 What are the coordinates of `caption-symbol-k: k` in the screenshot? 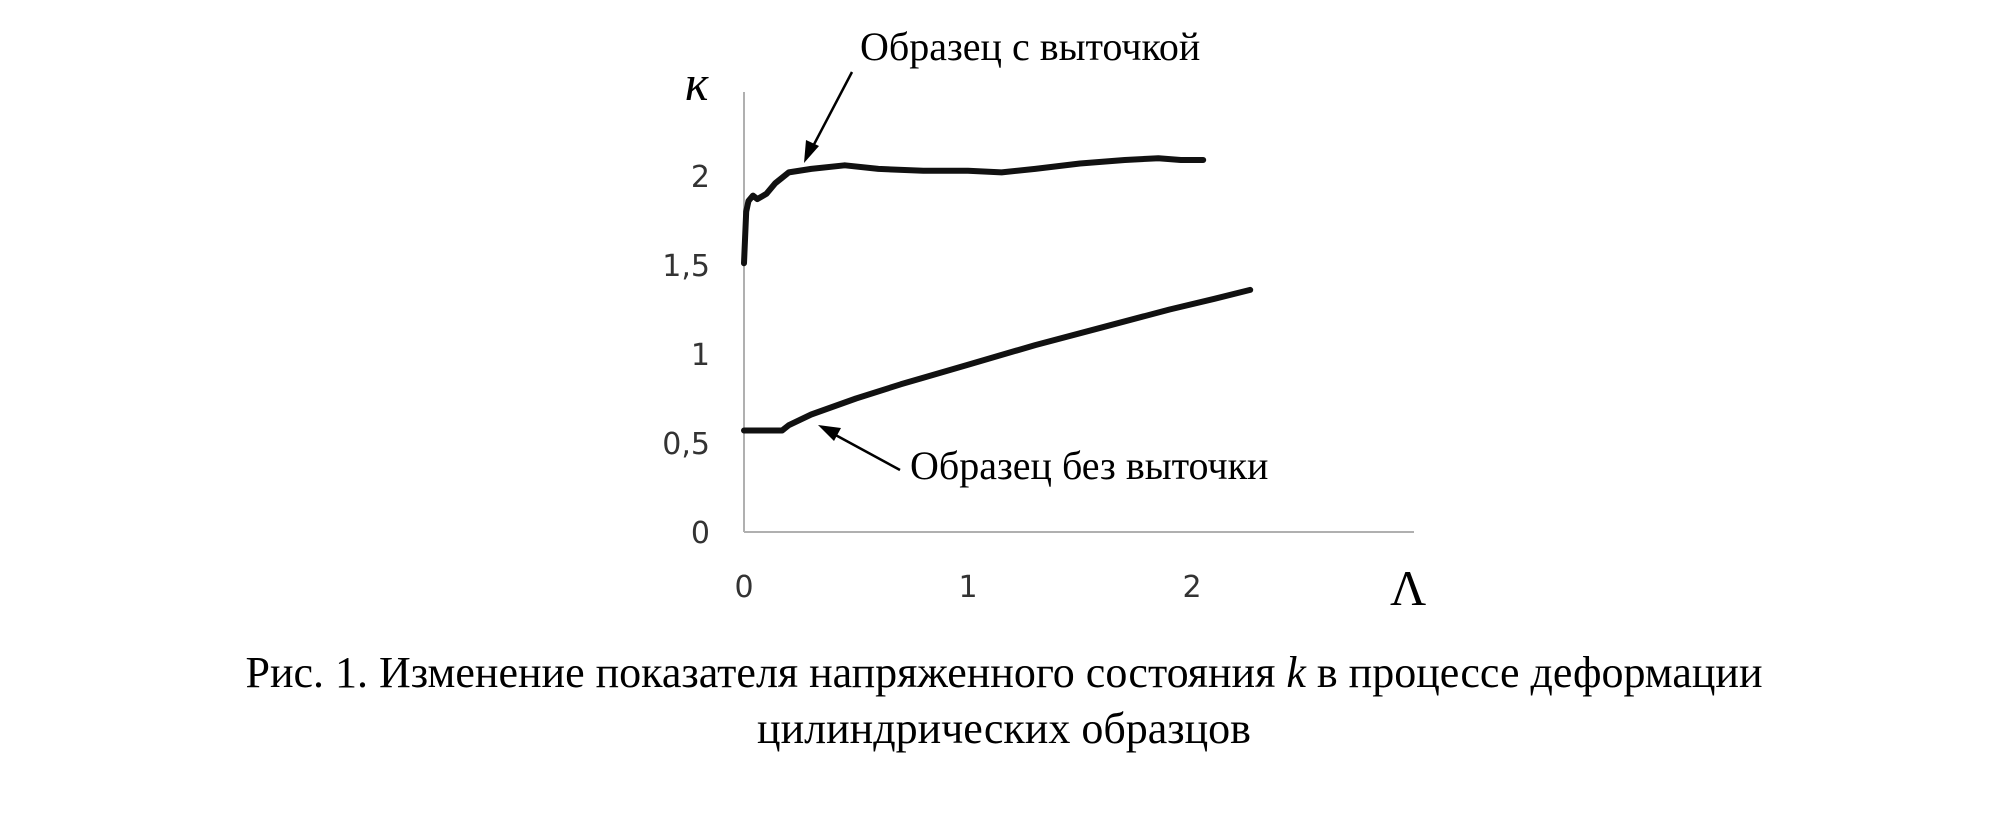 It's located at (1296, 672).